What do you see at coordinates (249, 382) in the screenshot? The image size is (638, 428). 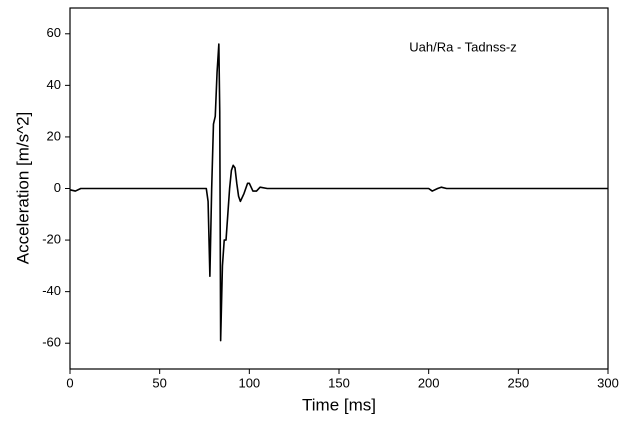 I see `x-tick-label: 100` at bounding box center [249, 382].